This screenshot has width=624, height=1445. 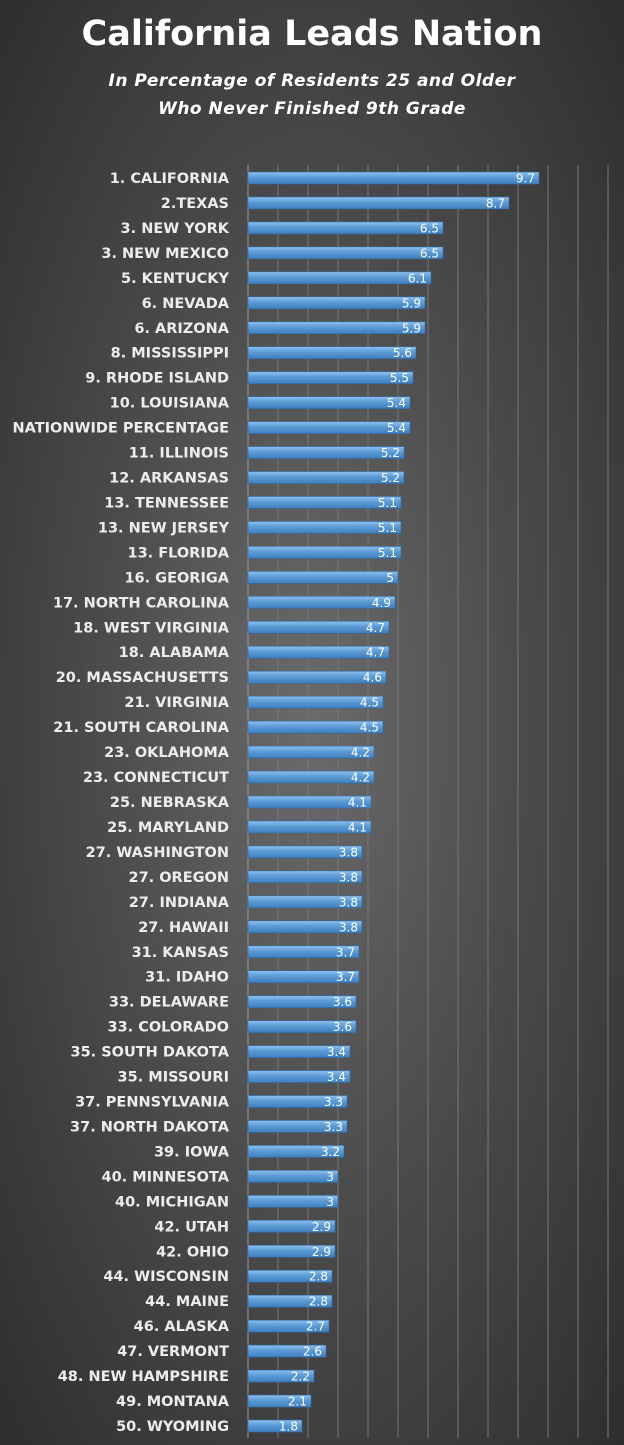 I want to click on value-label: 4.6, so click(x=372, y=678).